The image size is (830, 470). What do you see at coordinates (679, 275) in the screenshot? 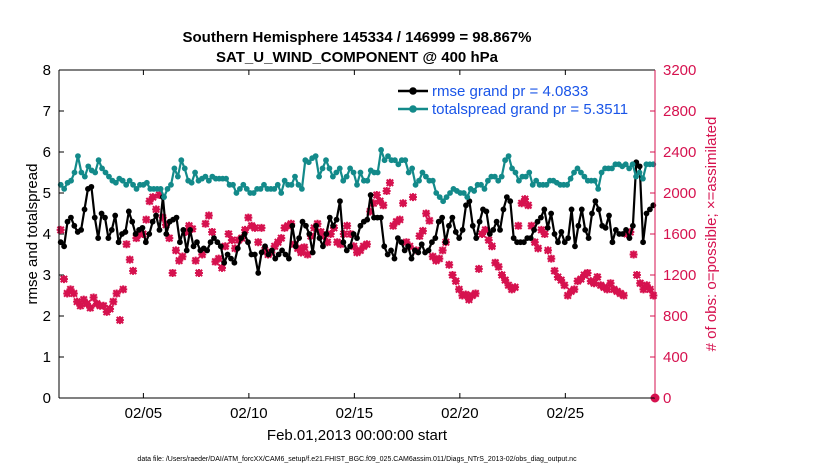
I see `y-right-tick-label: 1200` at bounding box center [679, 275].